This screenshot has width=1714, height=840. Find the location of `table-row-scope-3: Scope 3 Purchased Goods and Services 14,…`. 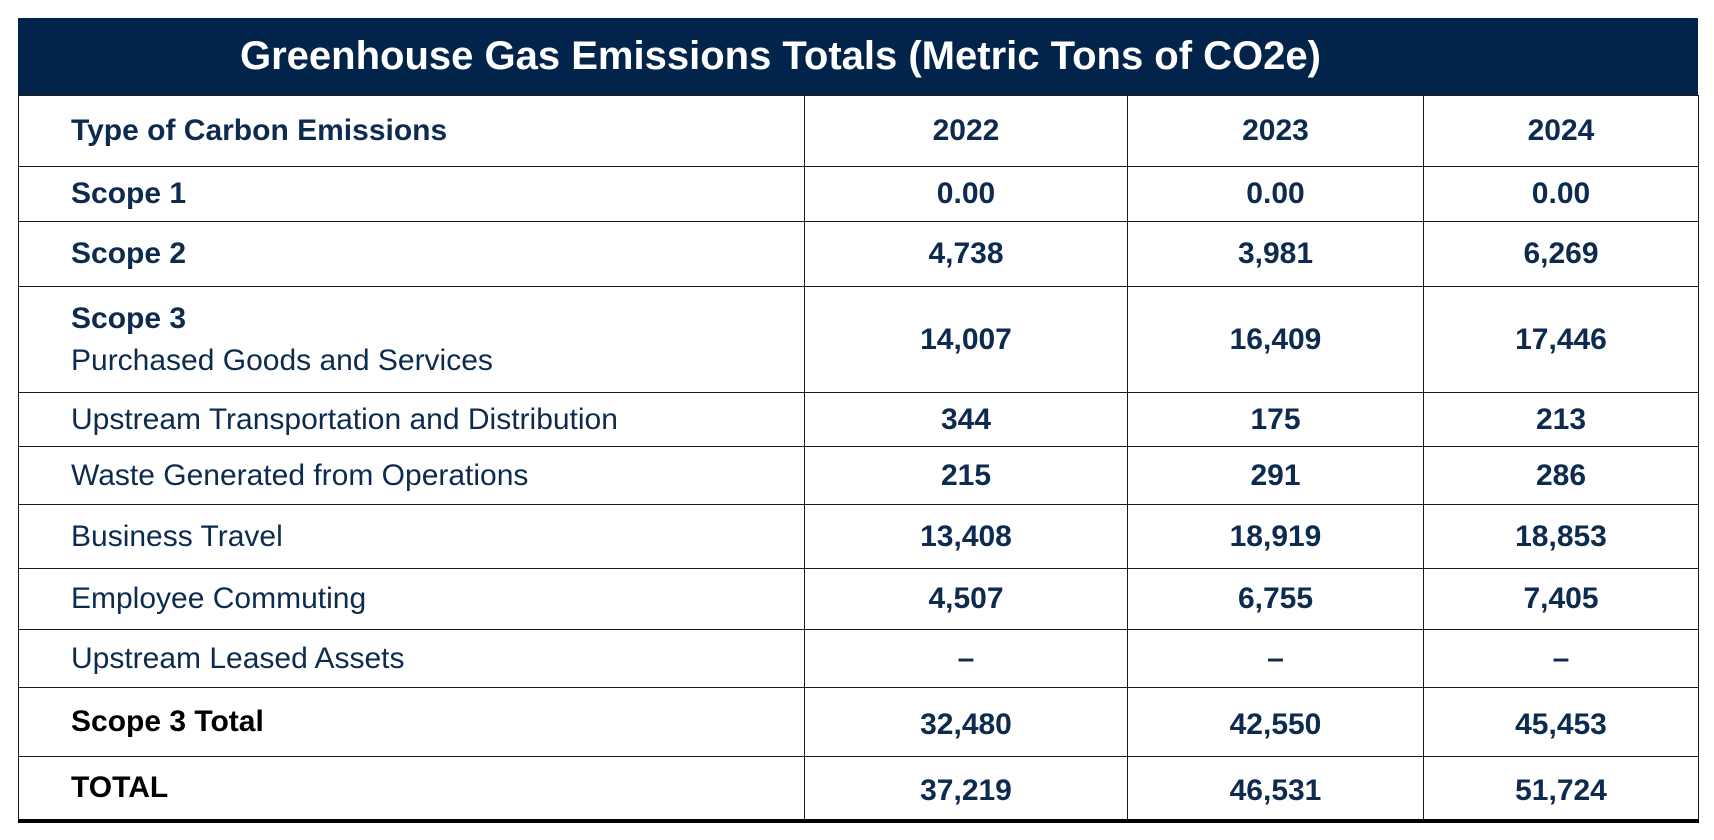

table-row-scope-3: Scope 3 Purchased Goods and Services 14,… is located at coordinates (858, 339).